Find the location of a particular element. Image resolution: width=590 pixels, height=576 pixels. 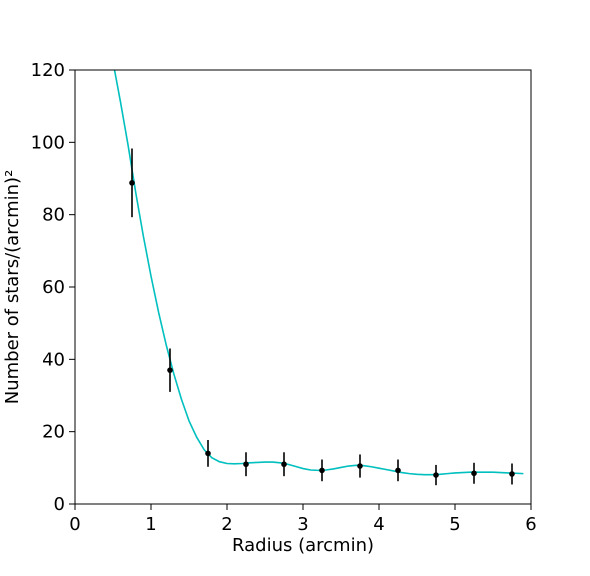

y-axis-label: Number of stars/(arcmin)² is located at coordinates (12, 287).